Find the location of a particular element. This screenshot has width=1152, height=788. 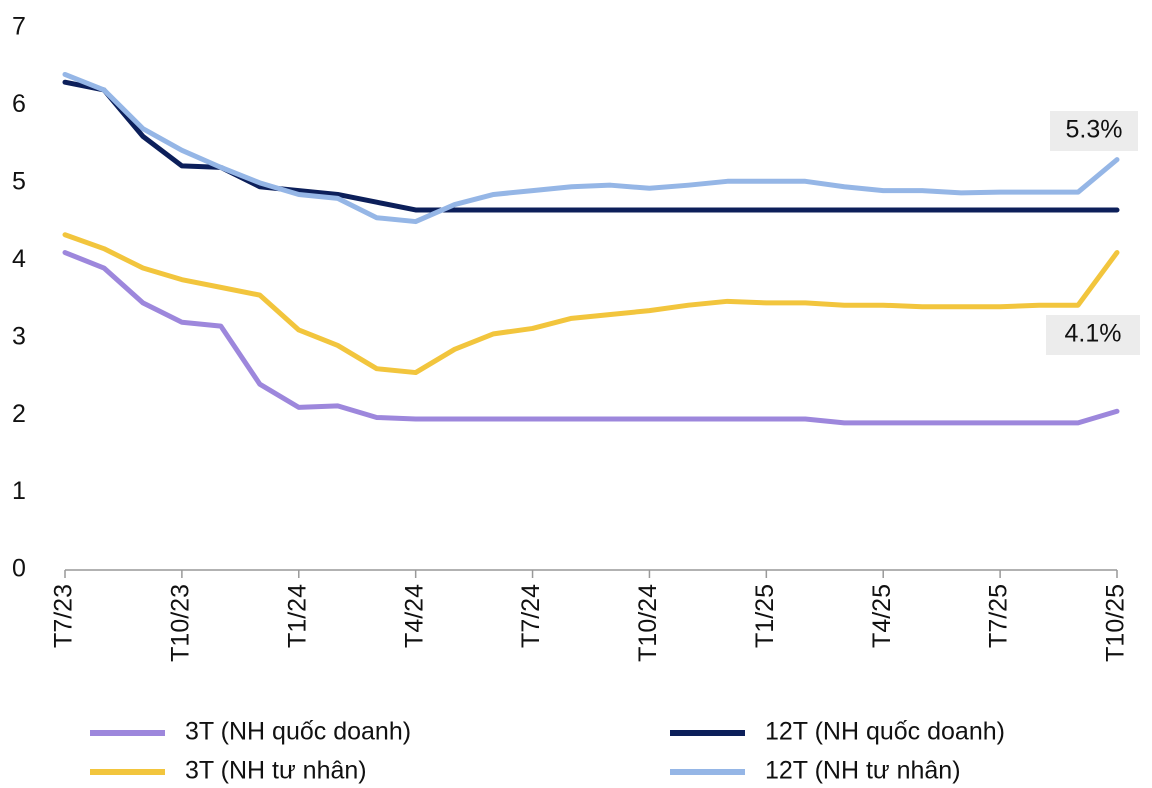

x-tick-label: T1/25 is located at coordinates (765, 616).